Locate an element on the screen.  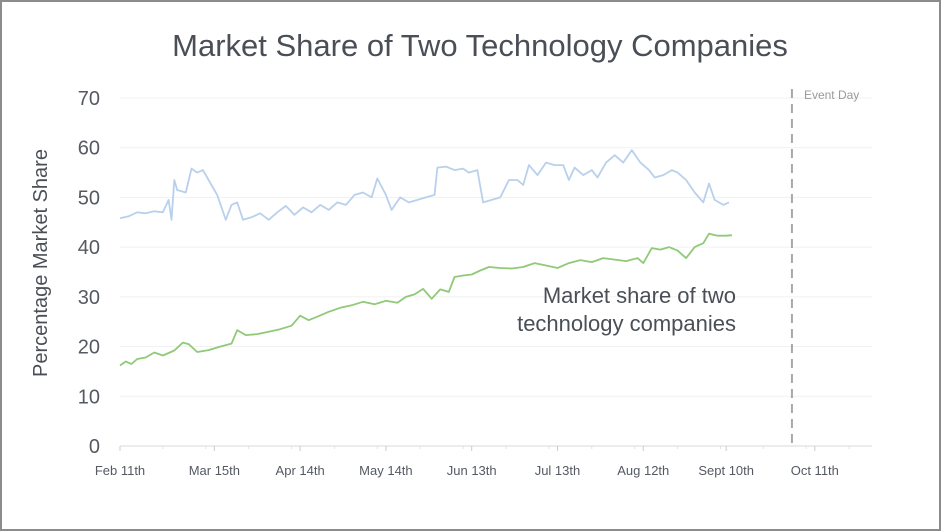
y-tick-label: 50 is located at coordinates (89, 198).